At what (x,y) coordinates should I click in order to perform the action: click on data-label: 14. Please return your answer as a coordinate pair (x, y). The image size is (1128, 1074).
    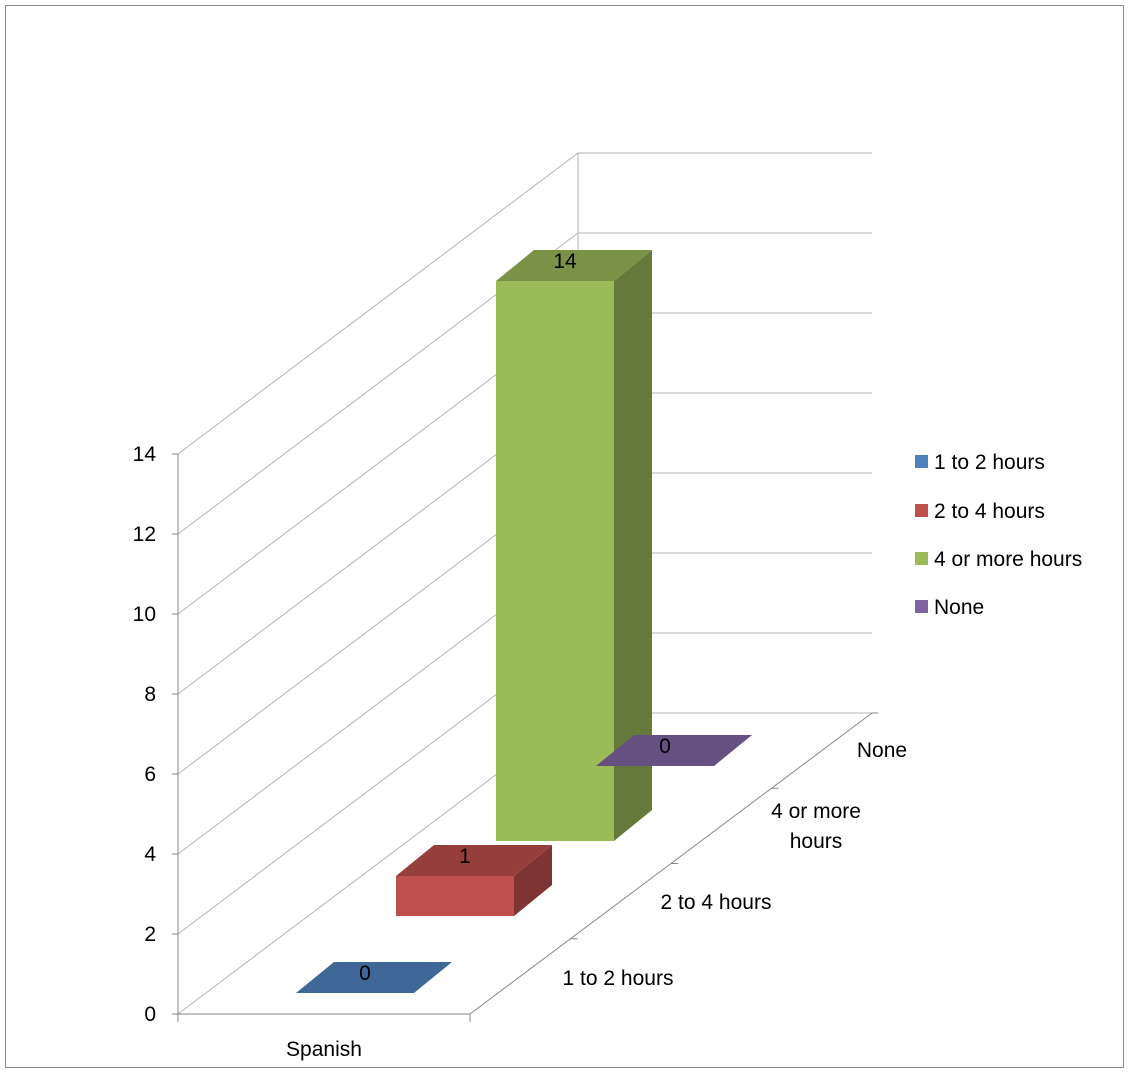
    Looking at the image, I should click on (565, 261).